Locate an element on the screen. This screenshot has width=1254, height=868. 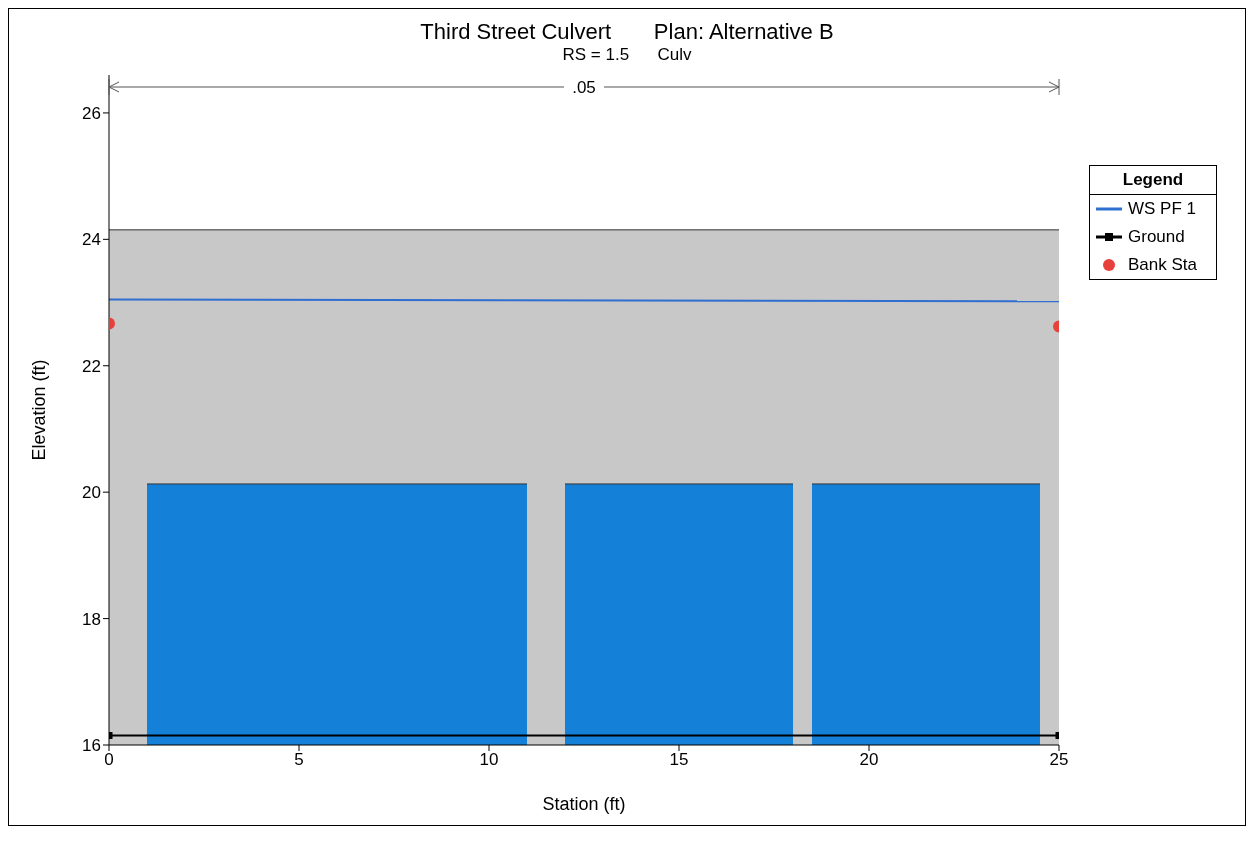
legend-label: WS PF 1 is located at coordinates (1162, 209).